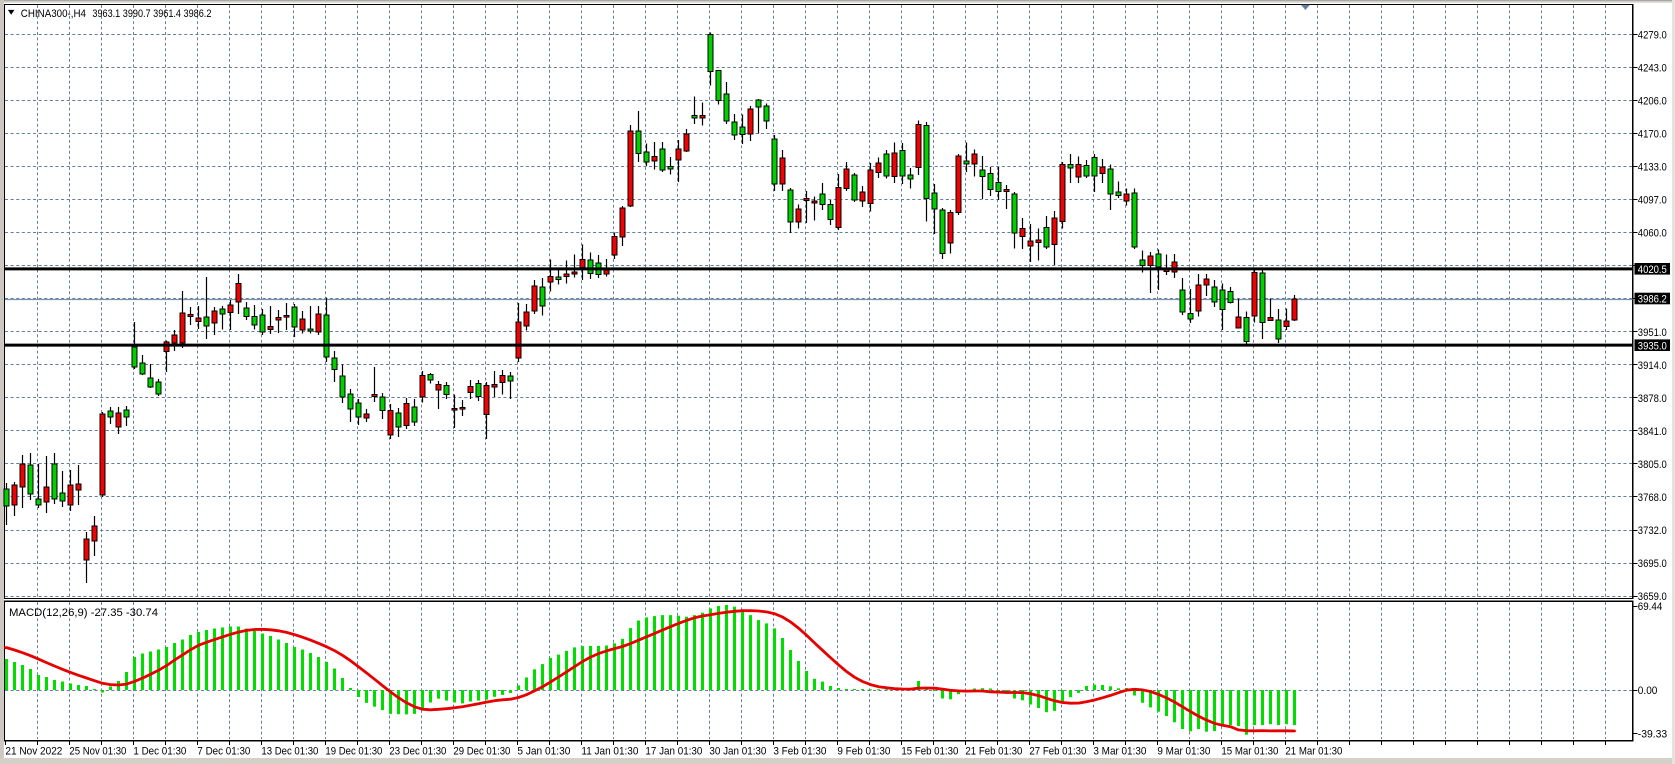  Describe the element at coordinates (1652, 498) in the screenshot. I see `svg-text: 3768.0` at that location.